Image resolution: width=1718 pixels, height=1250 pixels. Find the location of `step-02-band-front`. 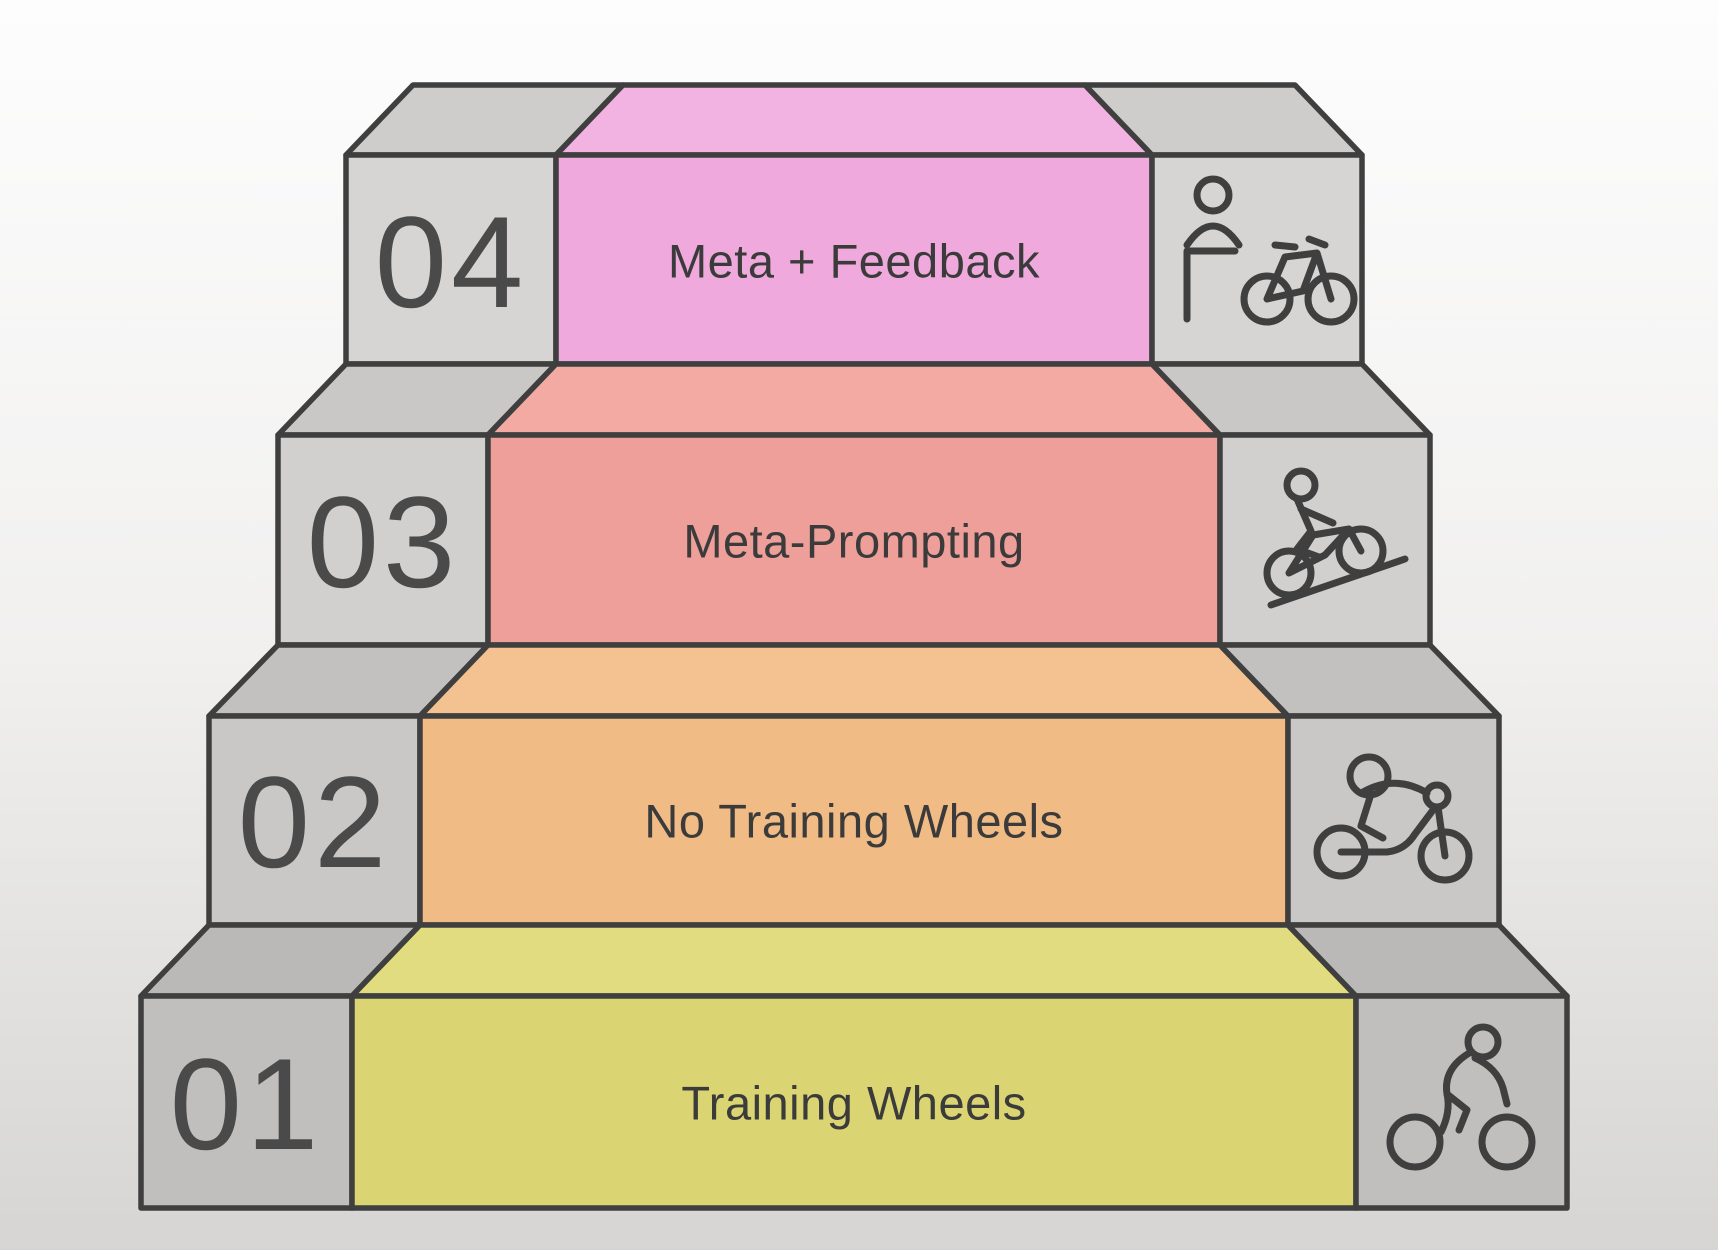

step-02-band-front is located at coordinates (854, 820).